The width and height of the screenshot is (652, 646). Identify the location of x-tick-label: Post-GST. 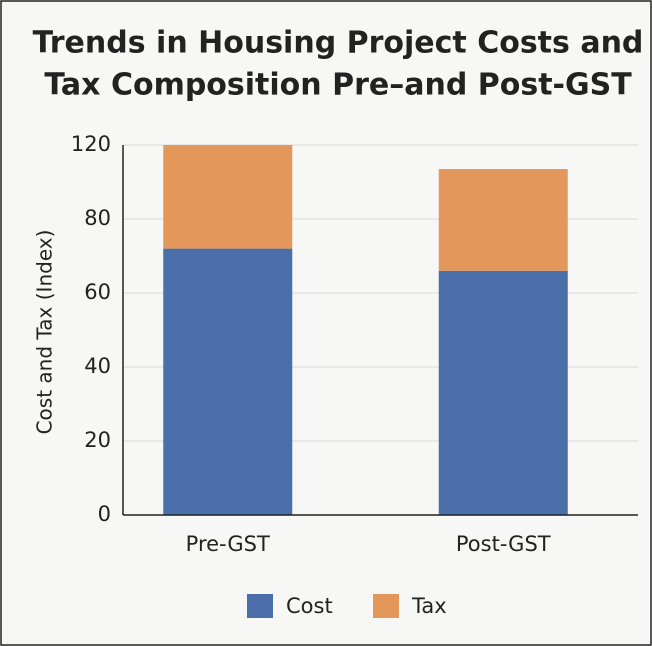
(503, 544).